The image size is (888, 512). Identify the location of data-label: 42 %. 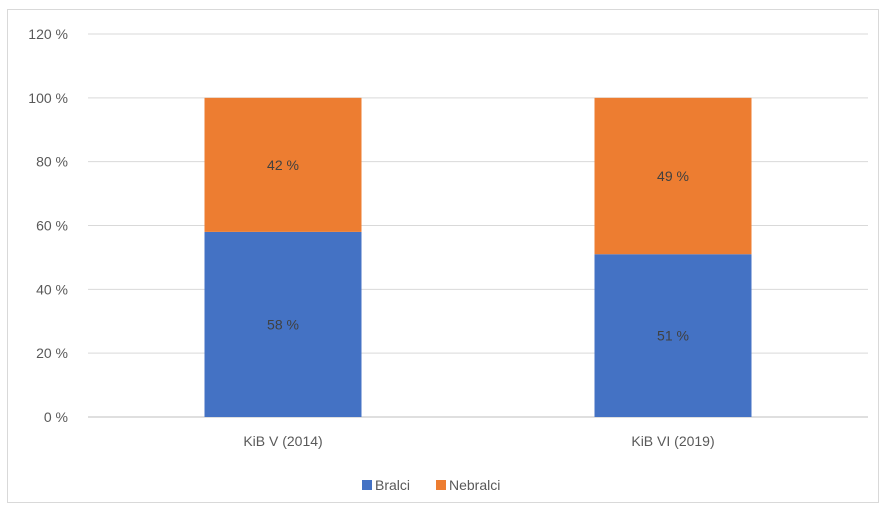
(283, 165).